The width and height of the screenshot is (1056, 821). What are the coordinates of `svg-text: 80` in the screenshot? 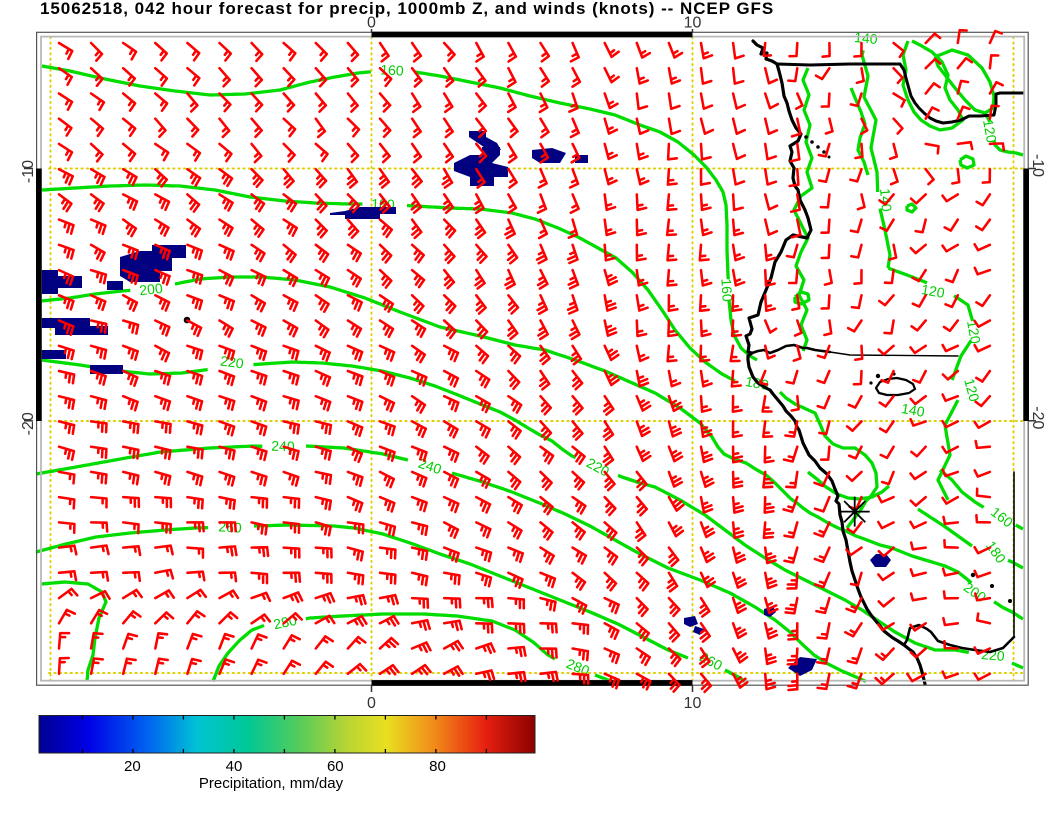 It's located at (437, 766).